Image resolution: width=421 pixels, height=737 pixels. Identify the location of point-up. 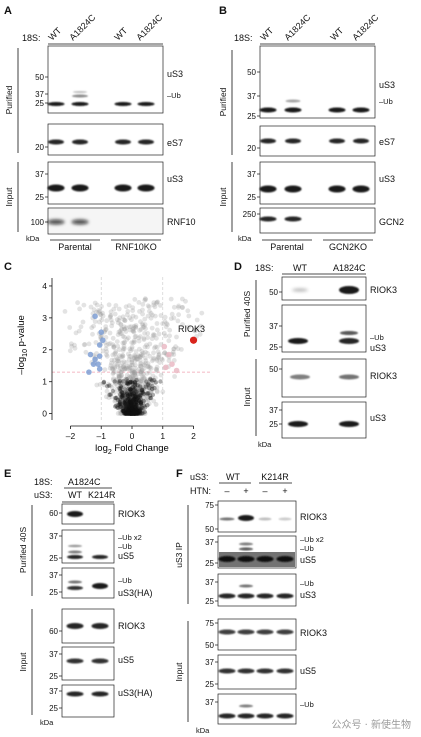
(166, 367).